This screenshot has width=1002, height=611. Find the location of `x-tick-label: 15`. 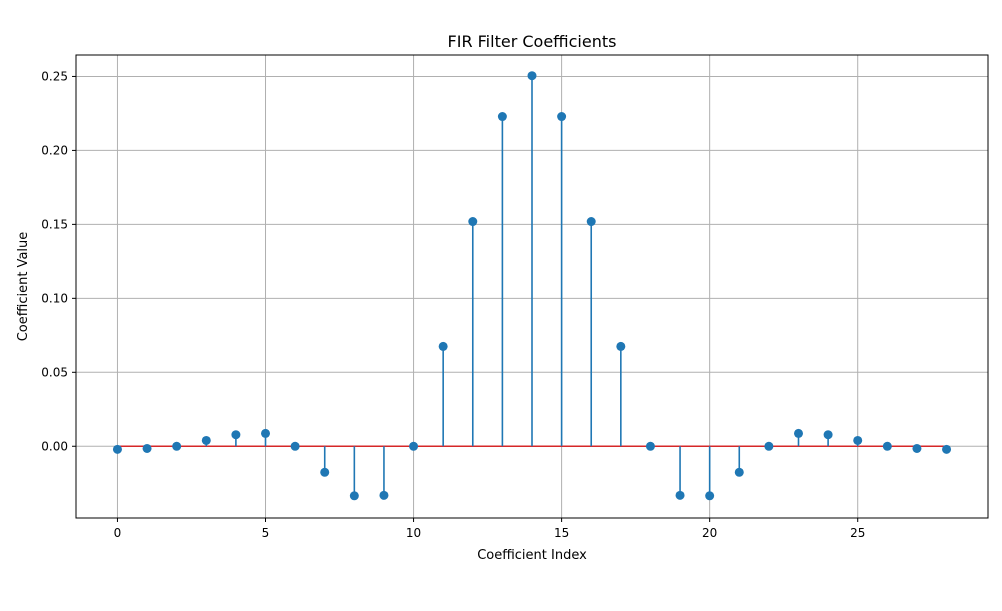

x-tick-label: 15 is located at coordinates (561, 533).